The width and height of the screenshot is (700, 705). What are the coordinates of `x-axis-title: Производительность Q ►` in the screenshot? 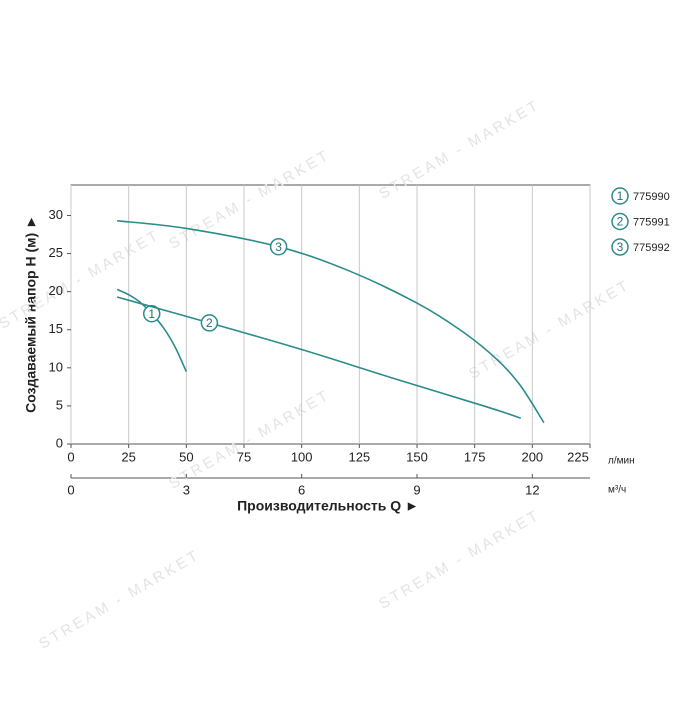 It's located at (328, 506).